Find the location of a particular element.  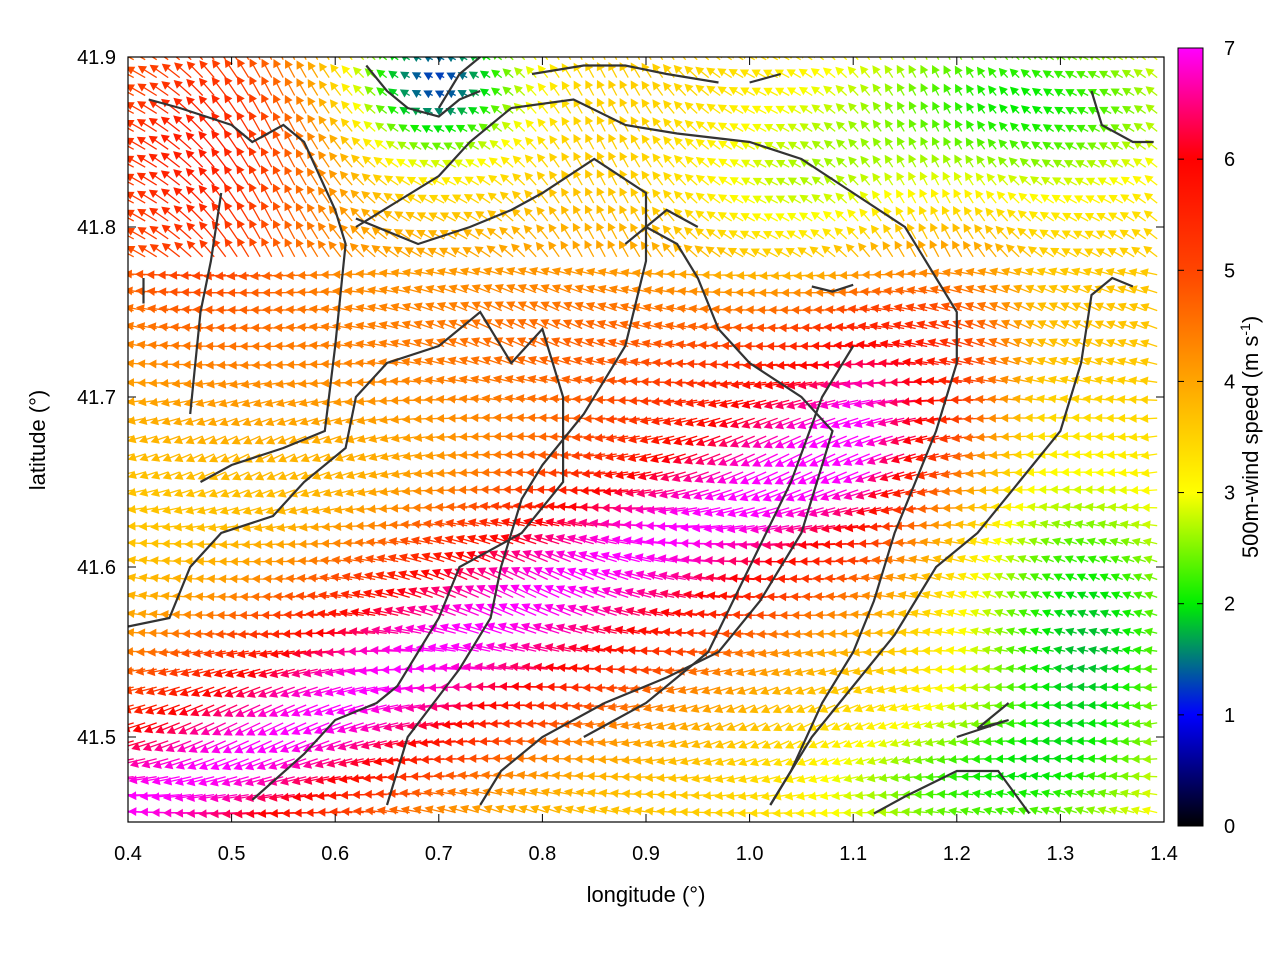

colorbar-label: 500m-wind speed (m s-1) is located at coordinates (1250, 437).